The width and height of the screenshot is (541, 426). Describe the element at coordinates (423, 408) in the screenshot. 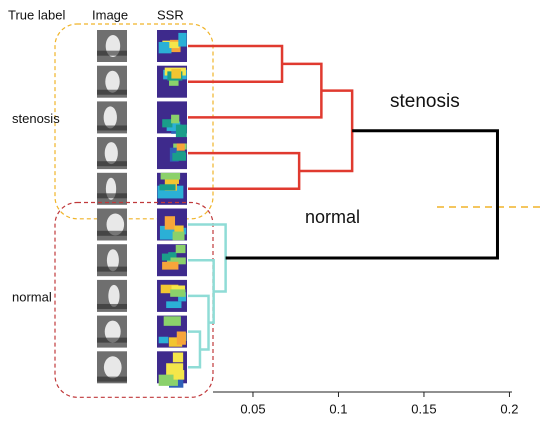

I see `x-tick-label: 0.15` at that location.